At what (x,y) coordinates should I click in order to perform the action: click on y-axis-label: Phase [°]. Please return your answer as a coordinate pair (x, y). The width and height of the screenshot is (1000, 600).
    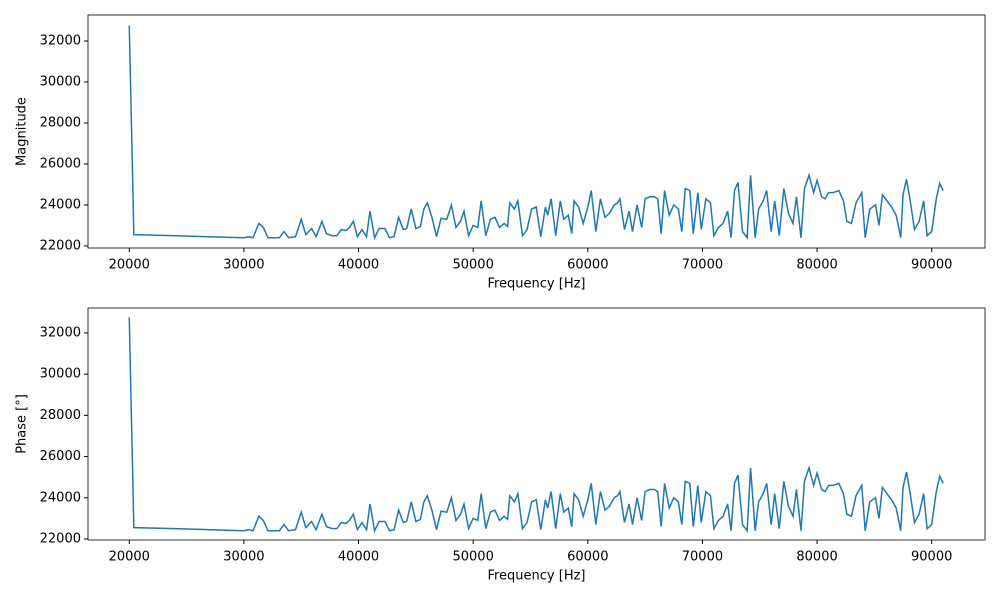
    Looking at the image, I should click on (22, 424).